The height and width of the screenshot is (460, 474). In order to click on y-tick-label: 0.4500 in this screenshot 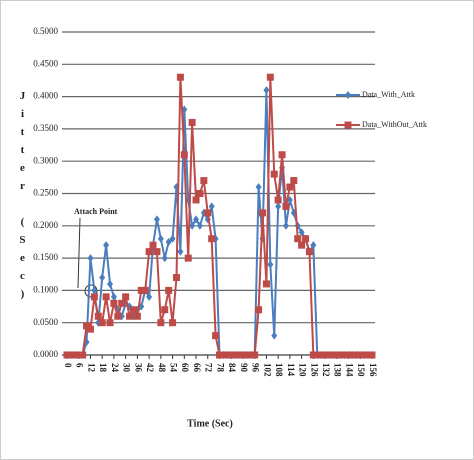, I will do `click(45, 63)`.